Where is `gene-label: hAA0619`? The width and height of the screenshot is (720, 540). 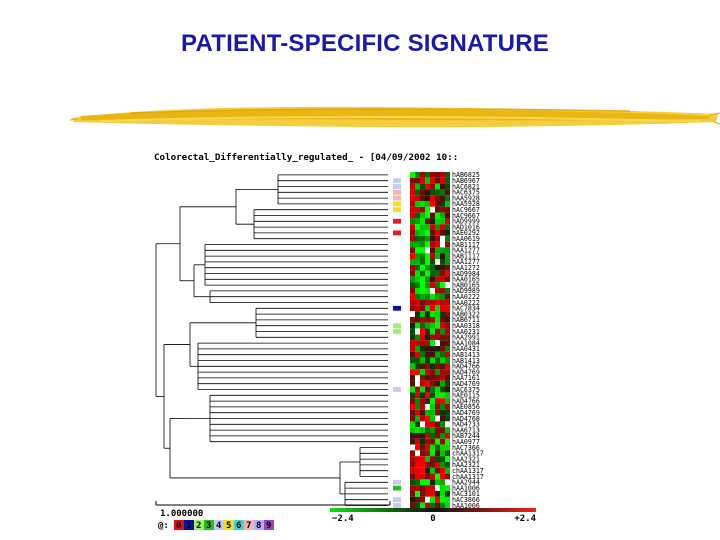 gene-label: hAA0619 is located at coordinates (466, 239).